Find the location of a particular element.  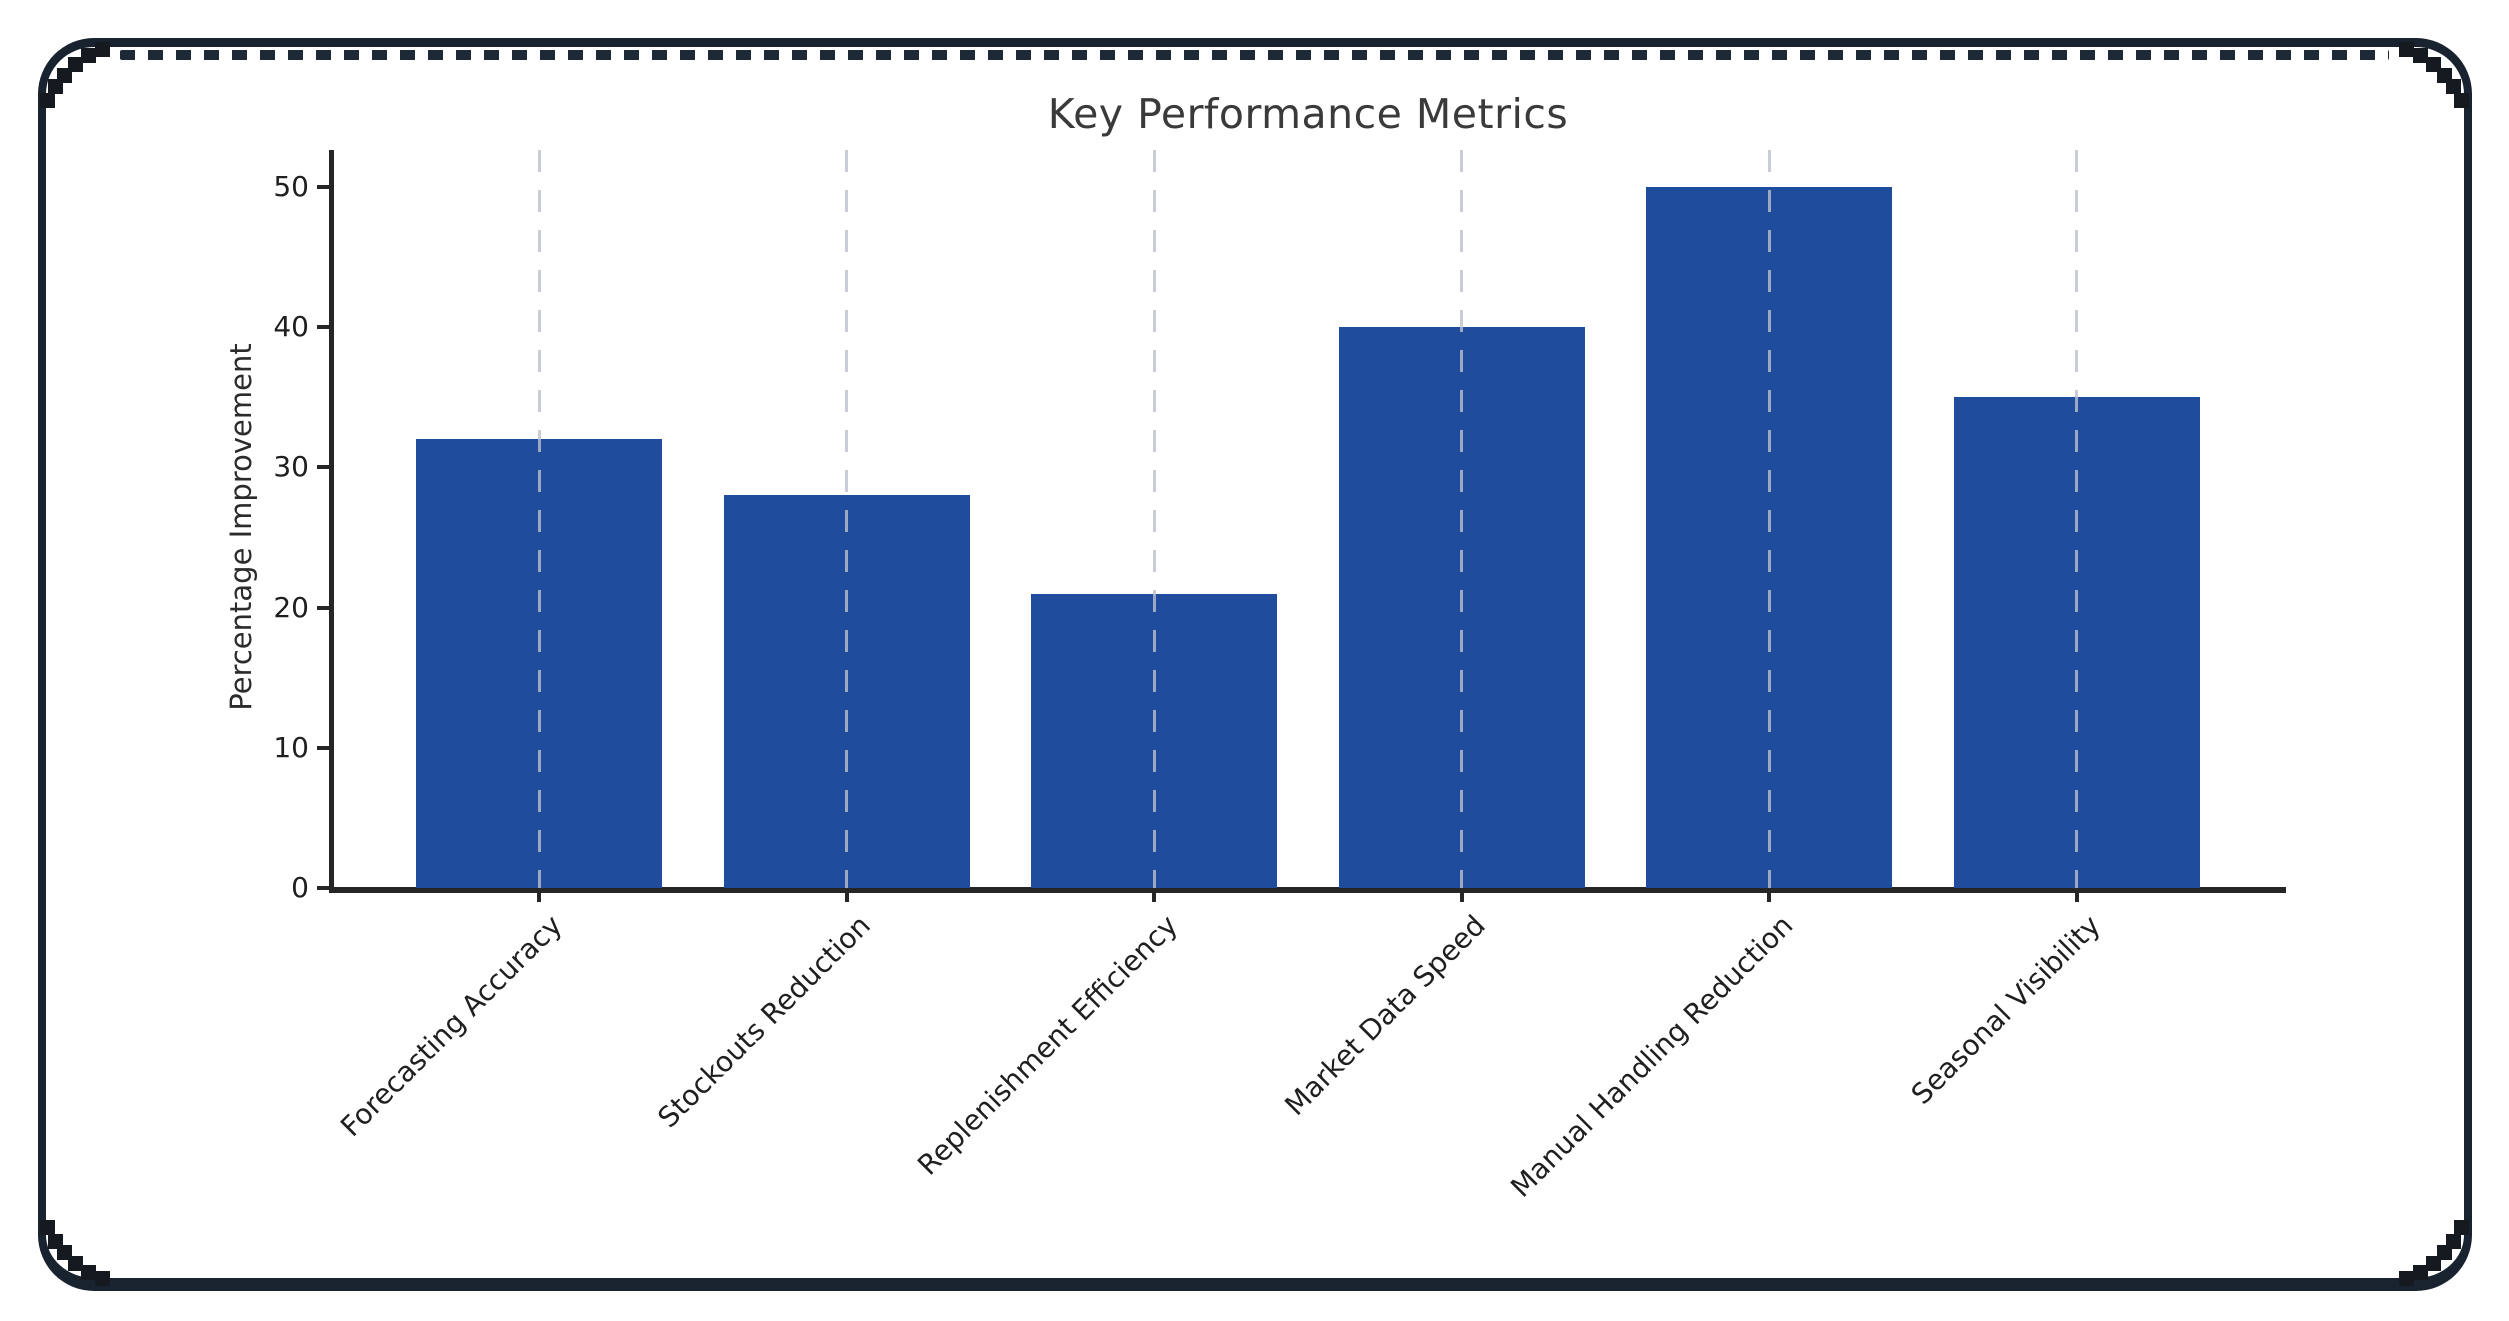

y-tick-label-30: 30 is located at coordinates (291, 467).